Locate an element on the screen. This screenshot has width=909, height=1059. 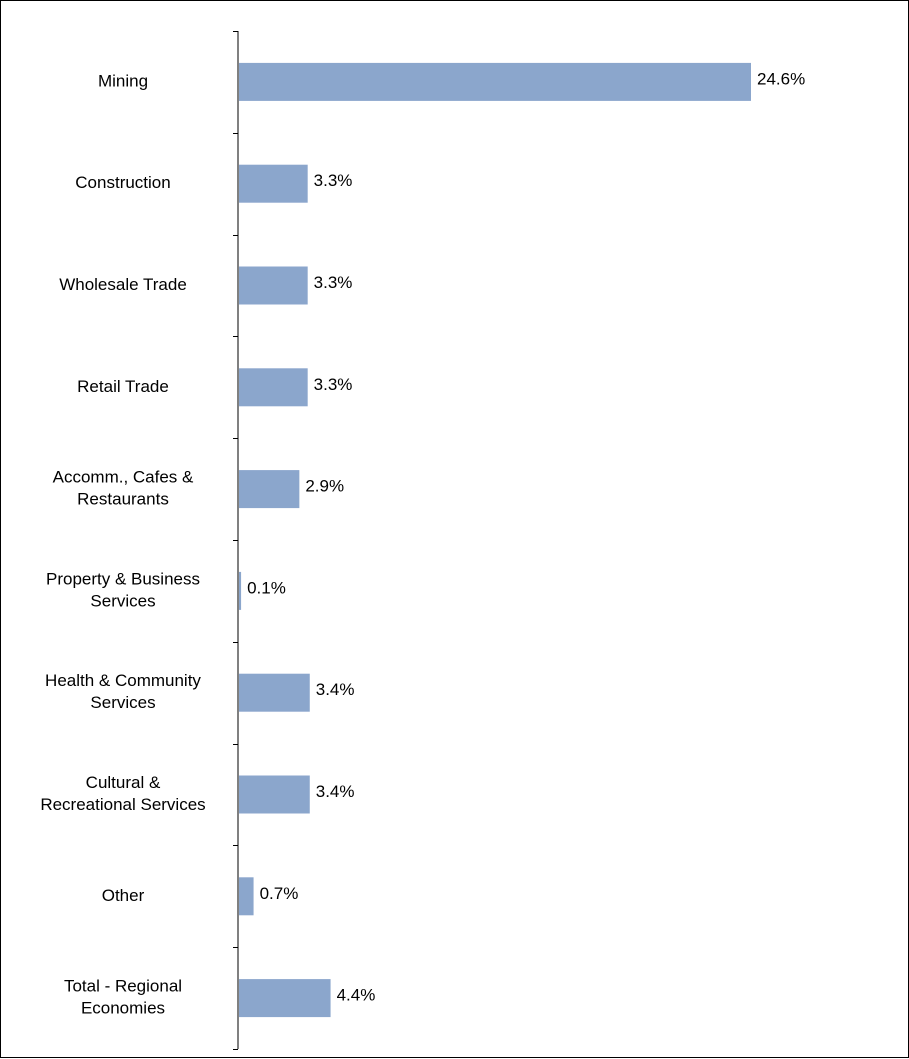
category-label: Health & Community Services is located at coordinates (123, 691).